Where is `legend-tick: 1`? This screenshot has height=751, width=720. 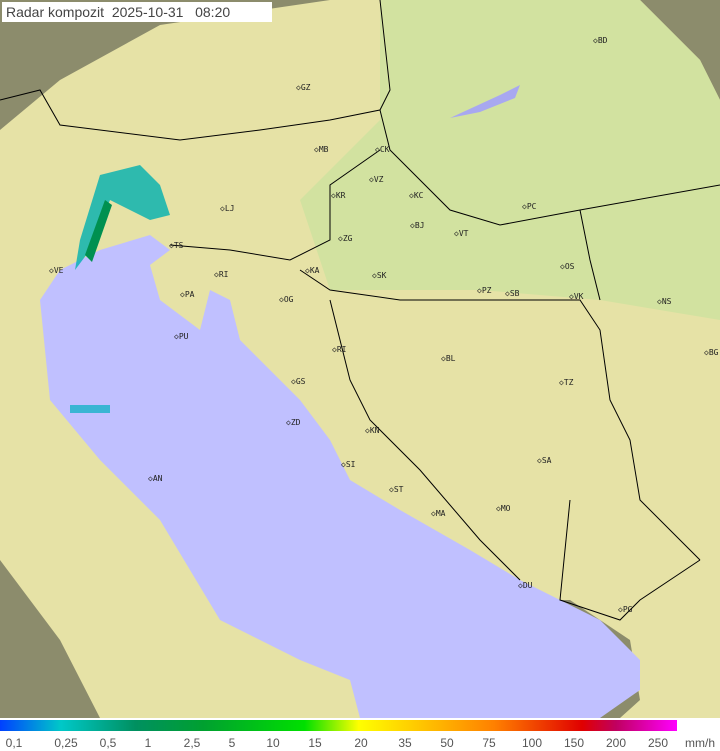
legend-tick: 1 is located at coordinates (148, 743).